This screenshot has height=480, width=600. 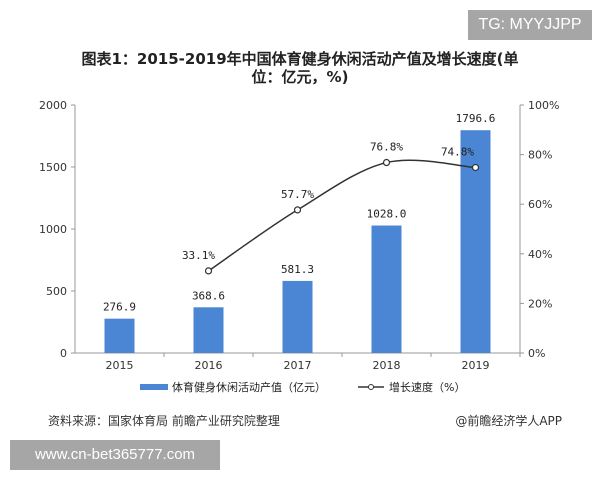 What do you see at coordinates (508, 421) in the screenshot?
I see `attribution: @前瞻经济学人APP` at bounding box center [508, 421].